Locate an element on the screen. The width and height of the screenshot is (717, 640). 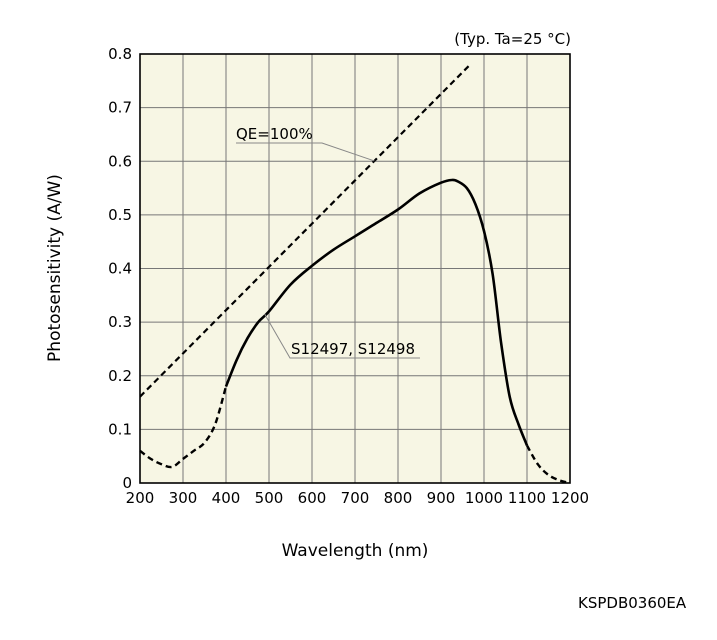
x-tick-label: 200 is located at coordinates (140, 498).